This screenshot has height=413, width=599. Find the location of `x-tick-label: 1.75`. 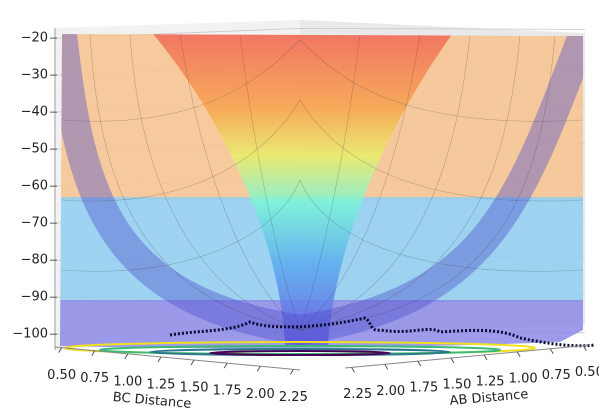

x-tick-label: 1.75 is located at coordinates (227, 391).